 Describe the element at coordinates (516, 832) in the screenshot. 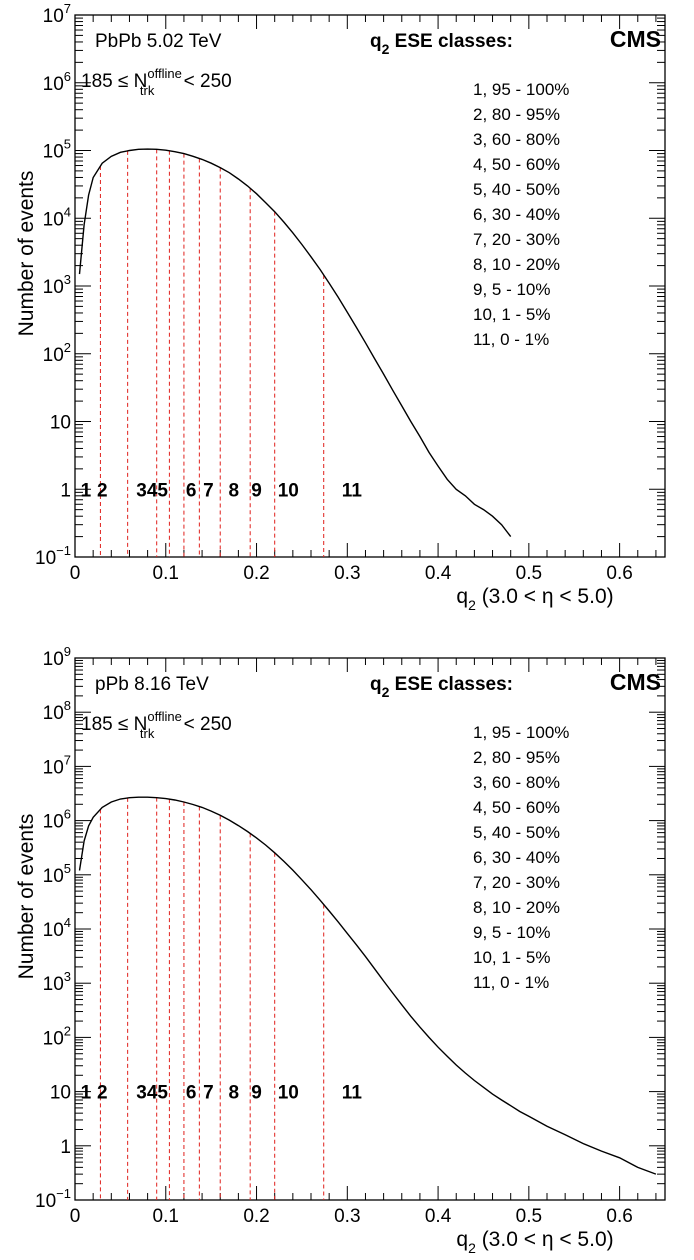

I see `class-list-item: 5, 40 - 50%` at that location.